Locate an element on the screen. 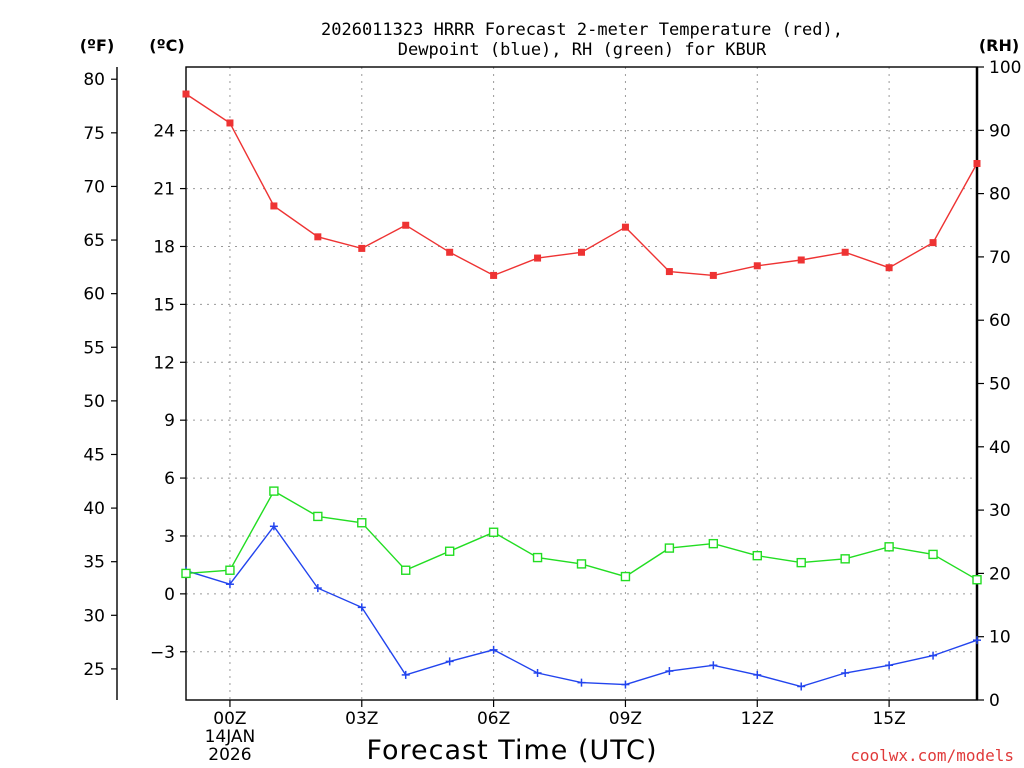  rh-tick-label: 0 is located at coordinates (994, 701).